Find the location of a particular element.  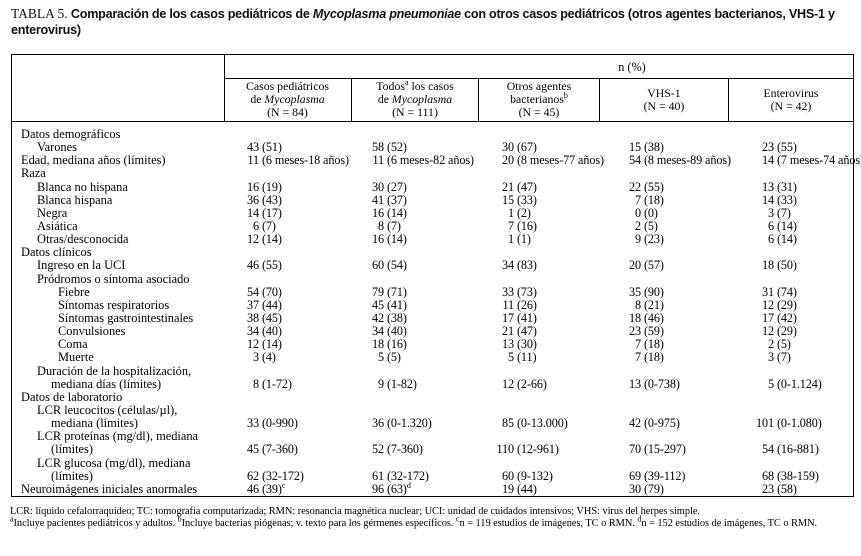

value-cell: 13 (0-738) is located at coordinates (647, 384).